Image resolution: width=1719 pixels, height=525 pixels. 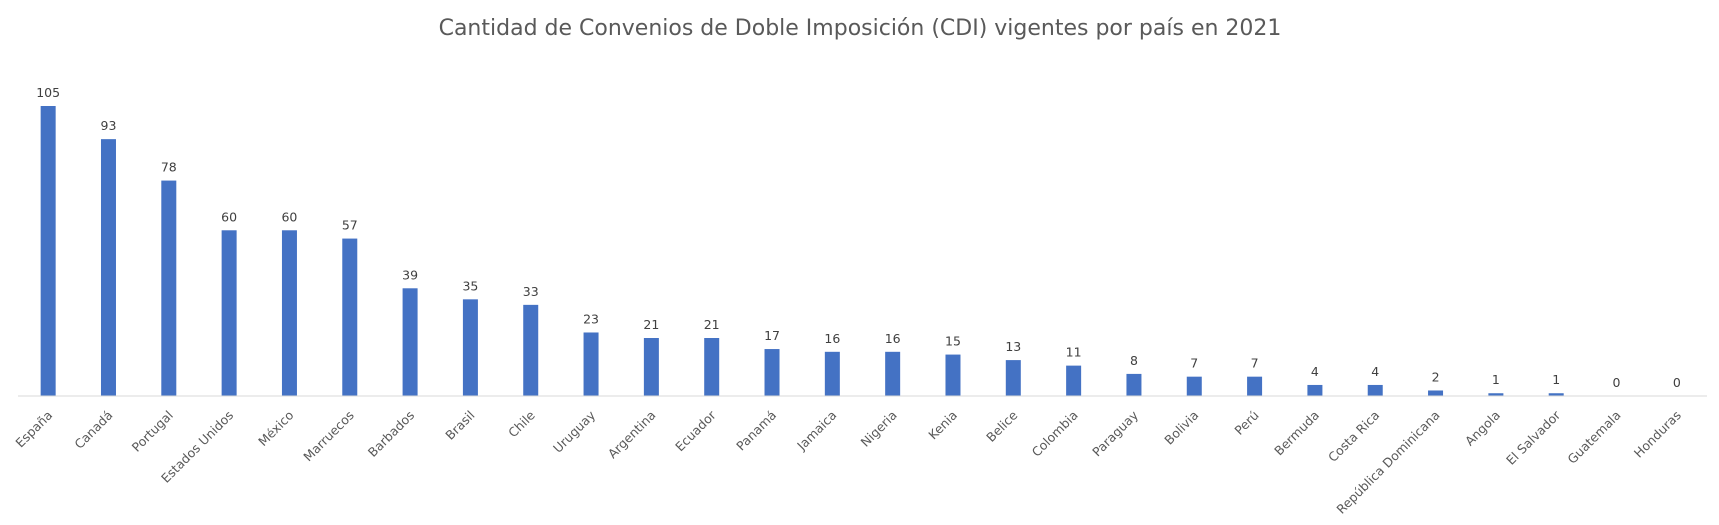 What do you see at coordinates (391, 434) in the screenshot?
I see `x-tick-label: Barbados` at bounding box center [391, 434].